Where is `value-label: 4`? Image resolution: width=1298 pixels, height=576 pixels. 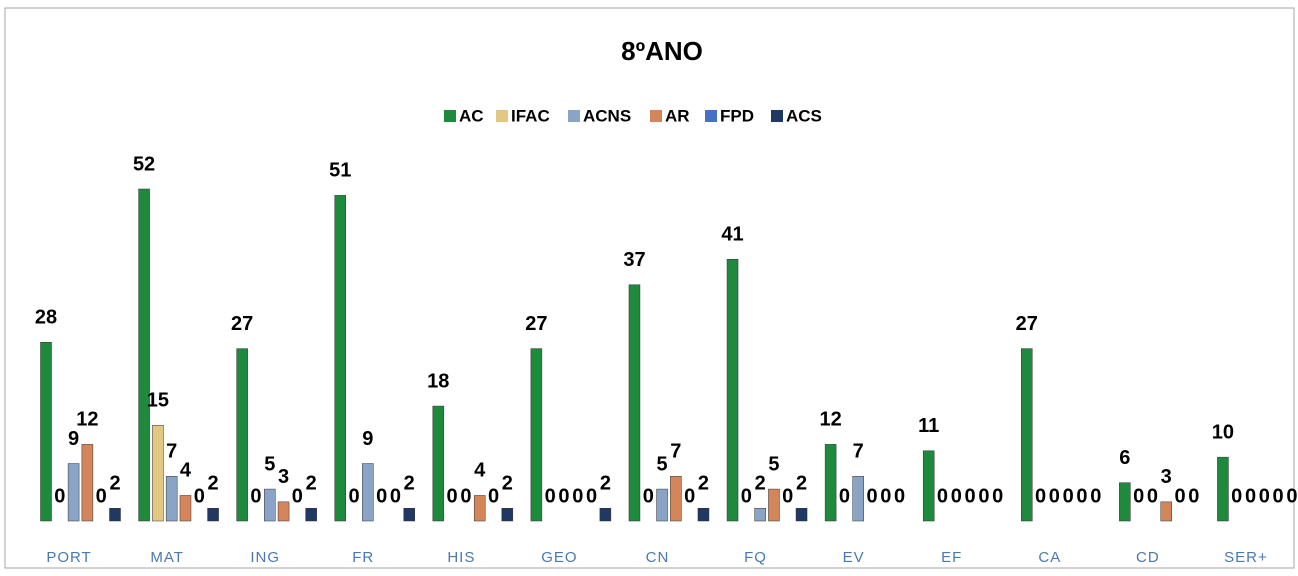 value-label: 4 is located at coordinates (186, 471).